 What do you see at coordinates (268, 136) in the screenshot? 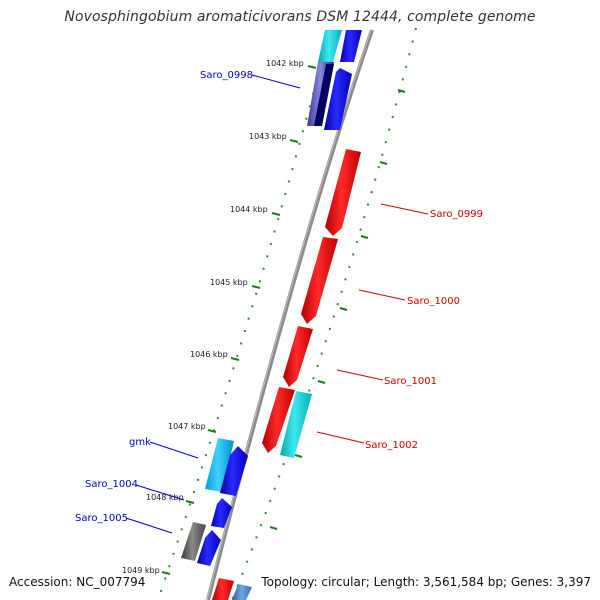
I see `tick-label: 1043 kbp` at bounding box center [268, 136].